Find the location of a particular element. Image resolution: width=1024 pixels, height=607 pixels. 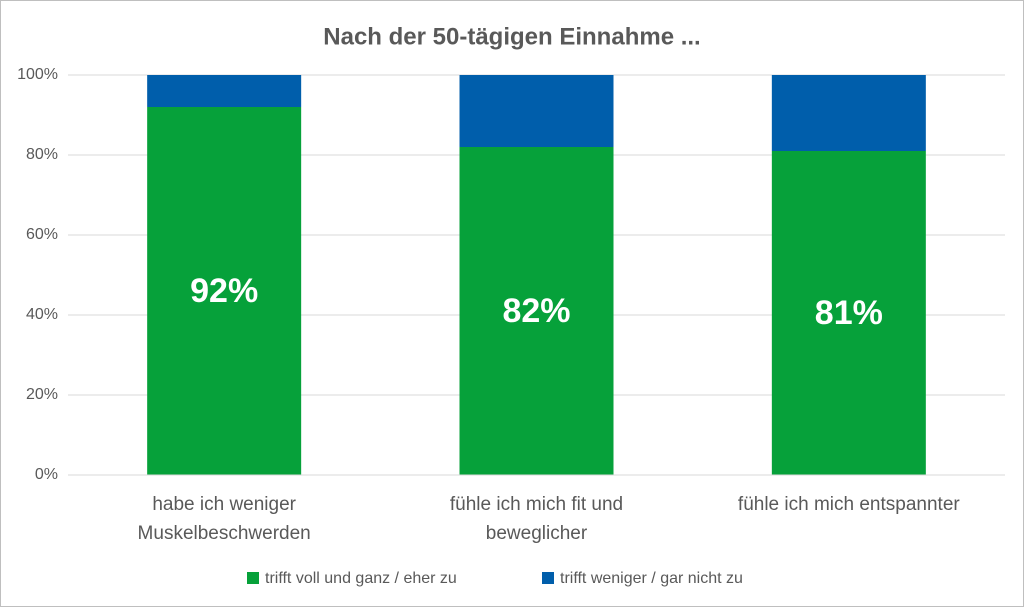

y-tick-label: 100% is located at coordinates (37, 74).